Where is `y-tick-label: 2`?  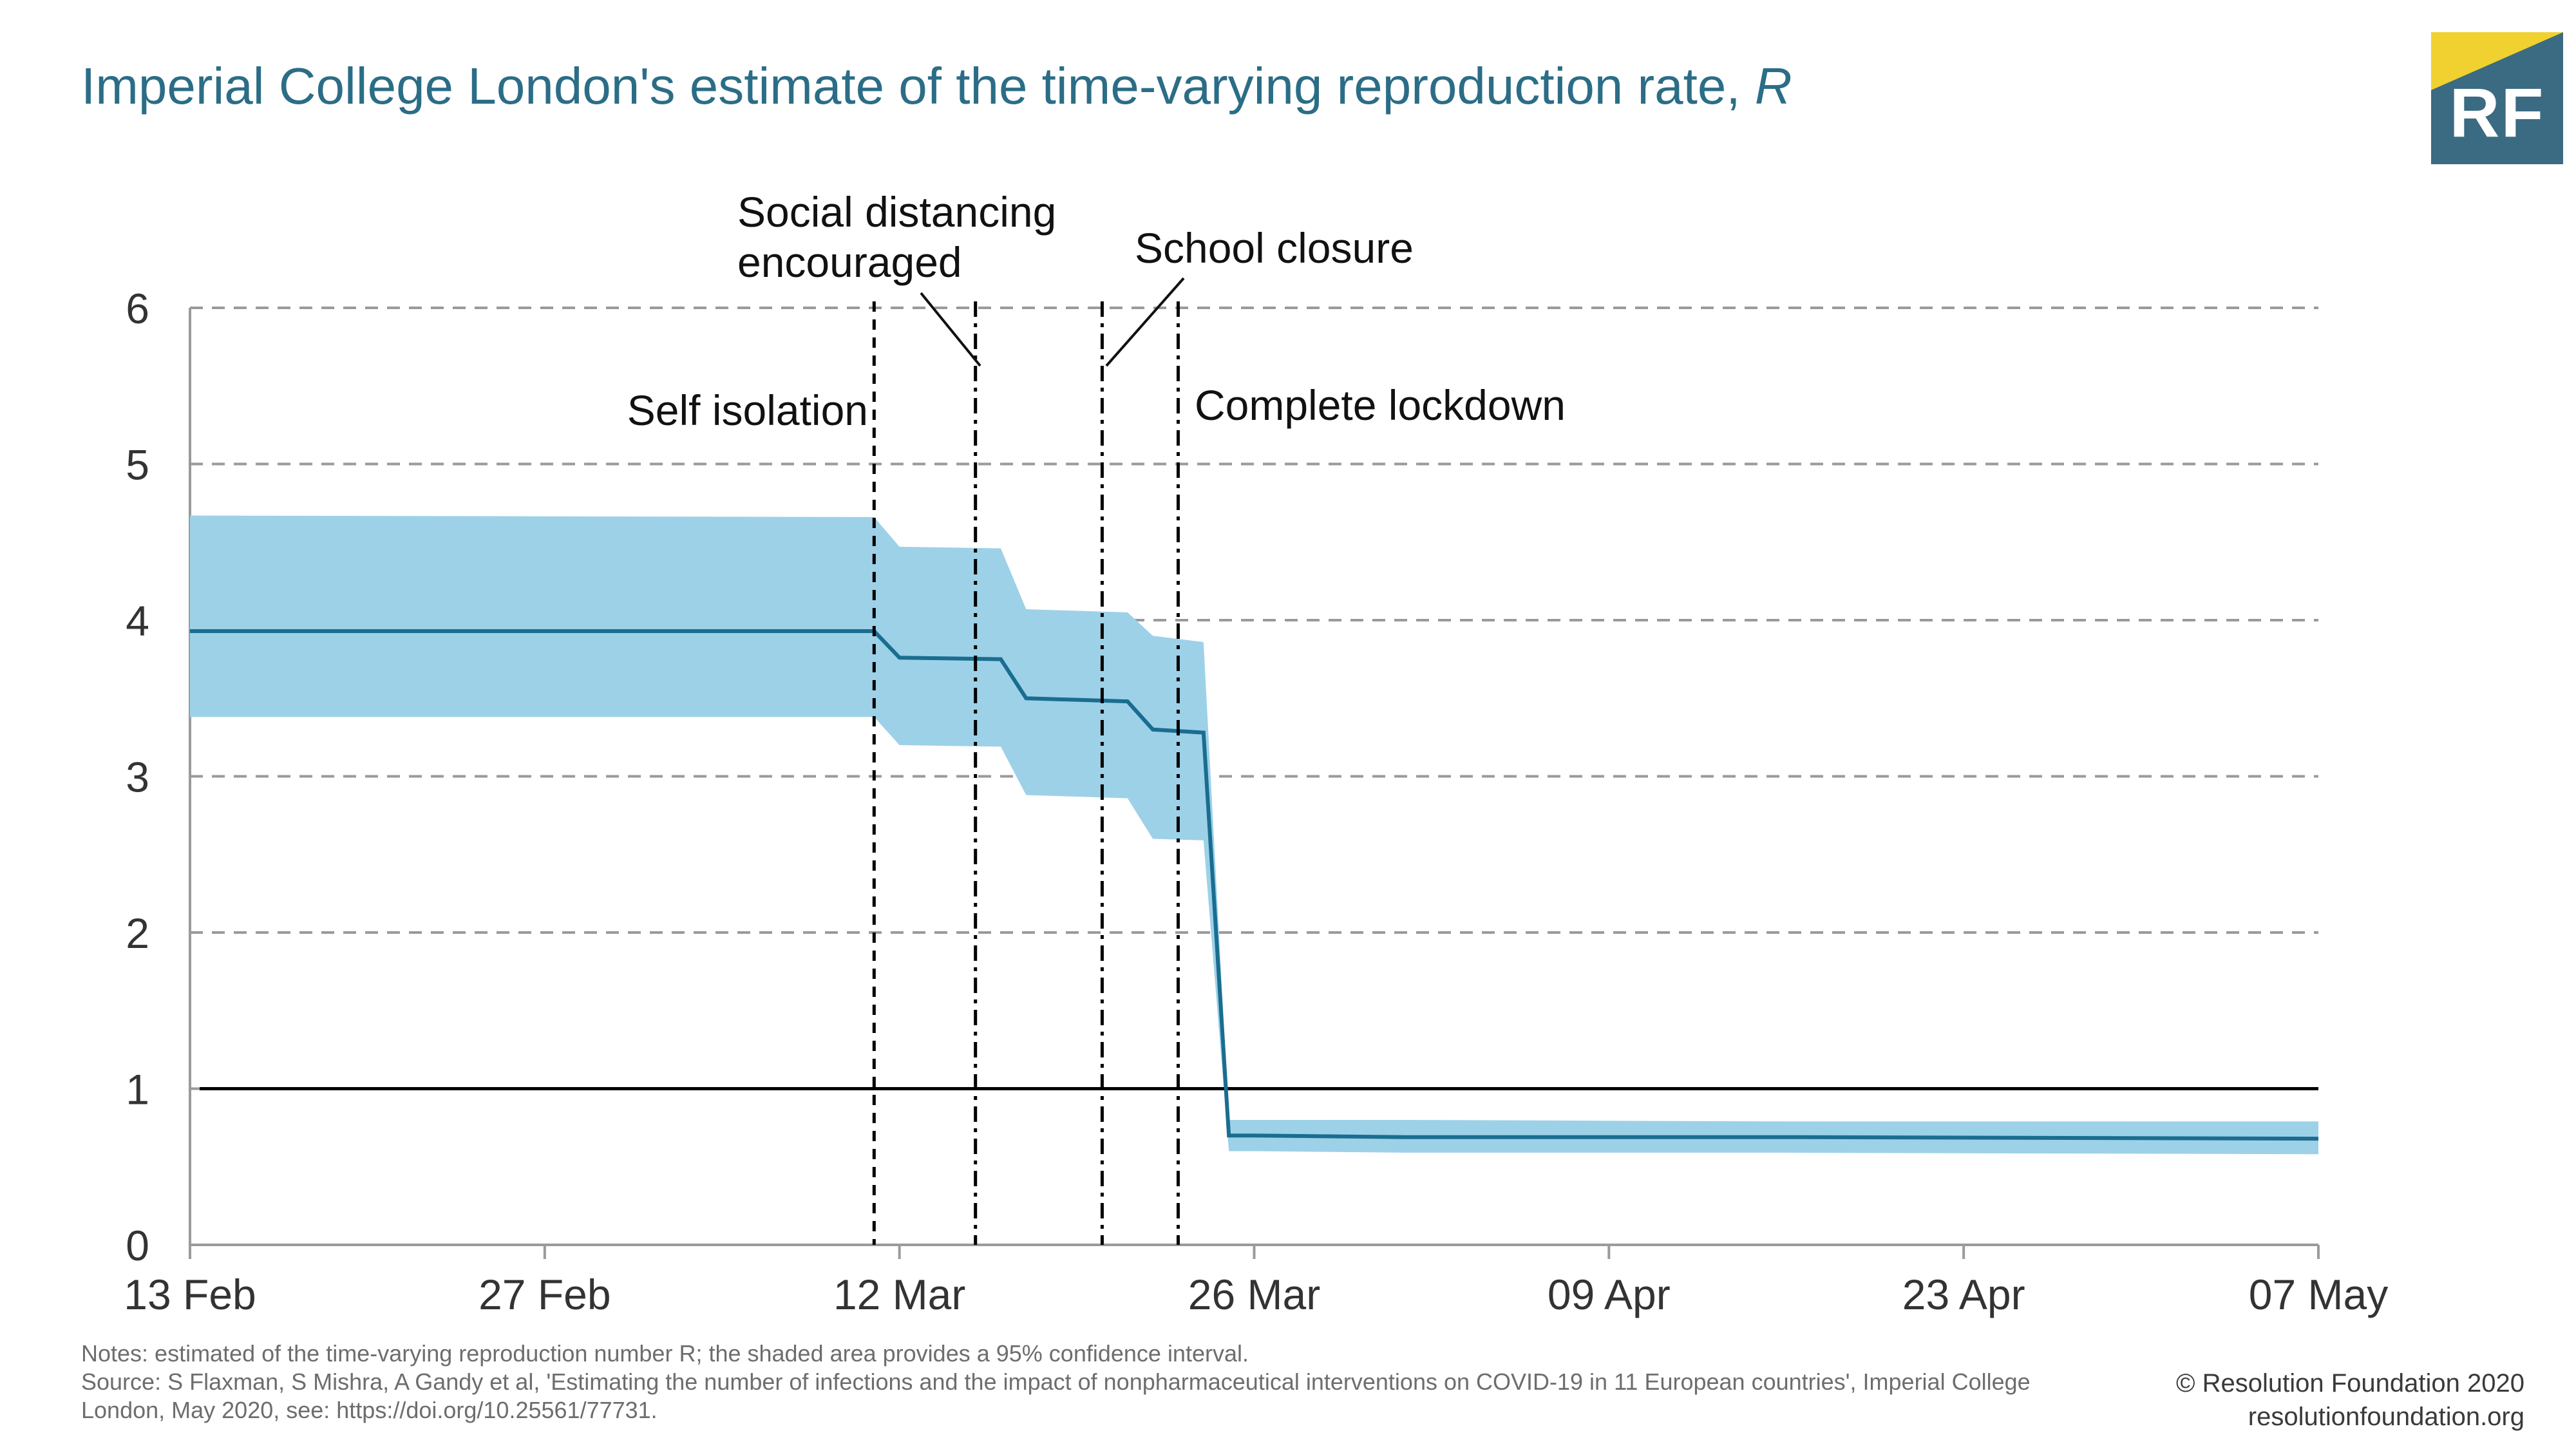 y-tick-label: 2 is located at coordinates (137, 933).